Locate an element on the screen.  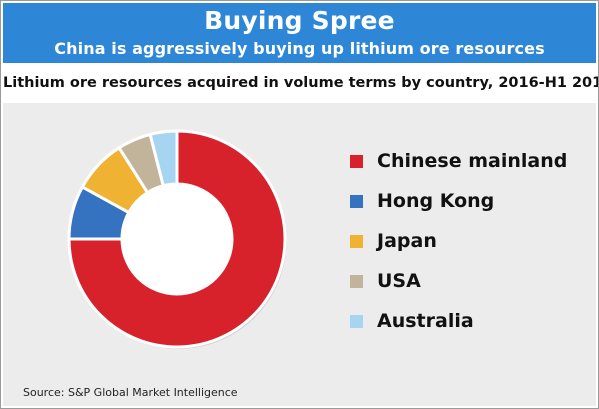
slice-australia is located at coordinates (163, 158).